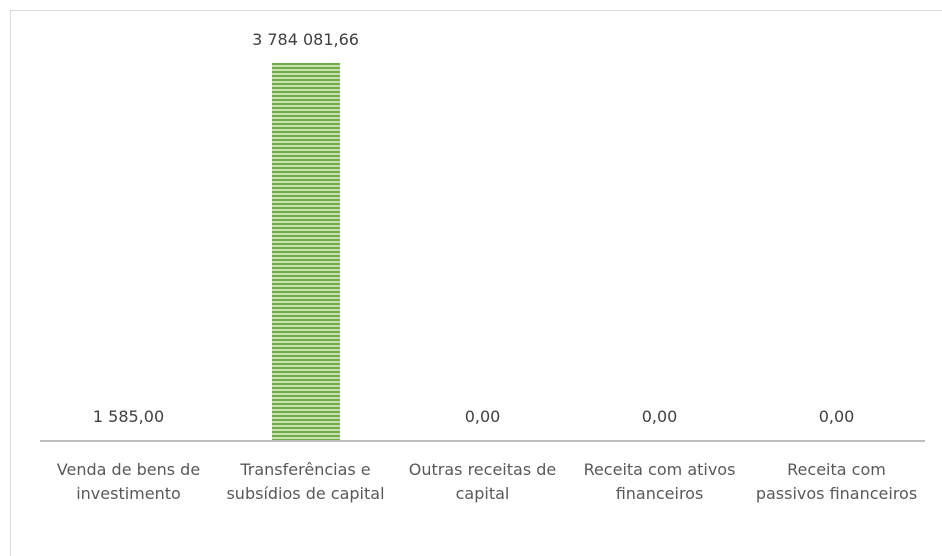  Describe the element at coordinates (659, 481) in the screenshot. I see `x-tick-label: Receita com ativos financeiros` at that location.